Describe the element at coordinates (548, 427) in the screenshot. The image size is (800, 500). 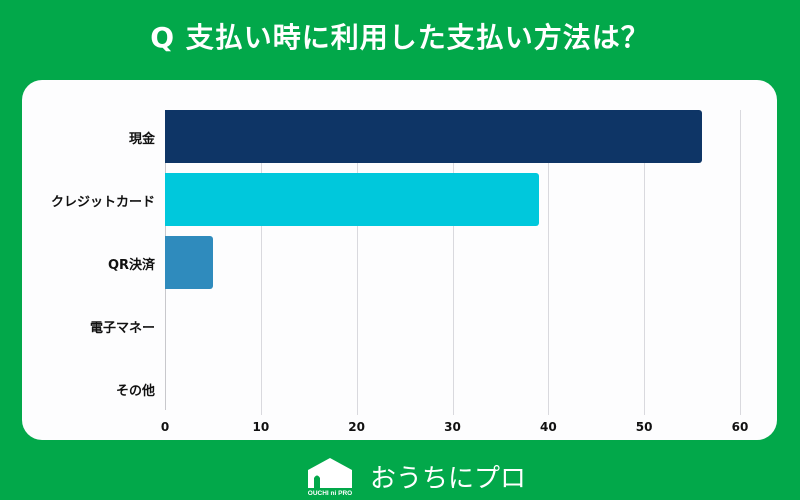
I see `x-tick-label: 40` at that location.